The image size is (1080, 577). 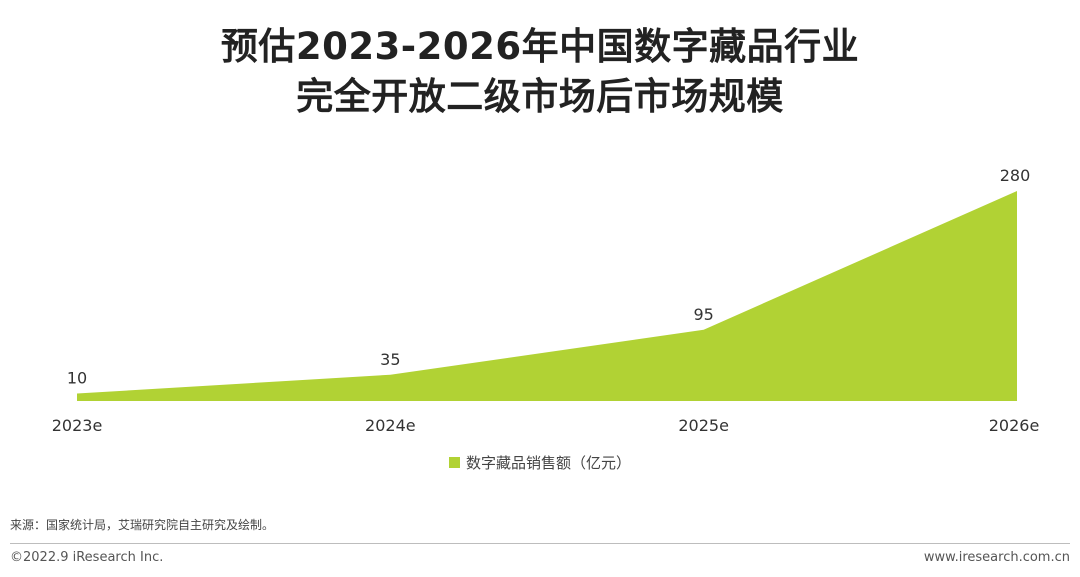 What do you see at coordinates (454, 462) in the screenshot?
I see `legend-swatch` at bounding box center [454, 462].